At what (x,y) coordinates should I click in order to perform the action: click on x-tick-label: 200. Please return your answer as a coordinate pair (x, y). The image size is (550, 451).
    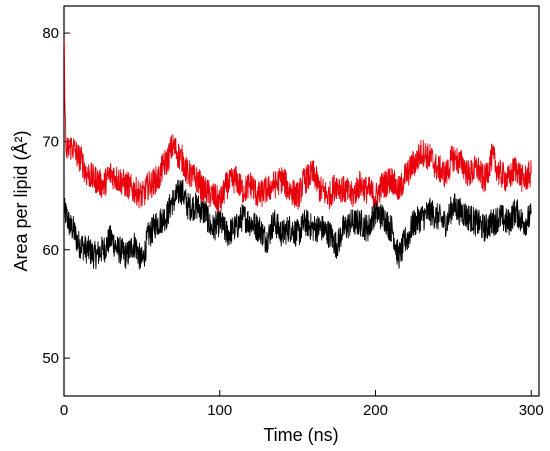
    Looking at the image, I should click on (375, 410).